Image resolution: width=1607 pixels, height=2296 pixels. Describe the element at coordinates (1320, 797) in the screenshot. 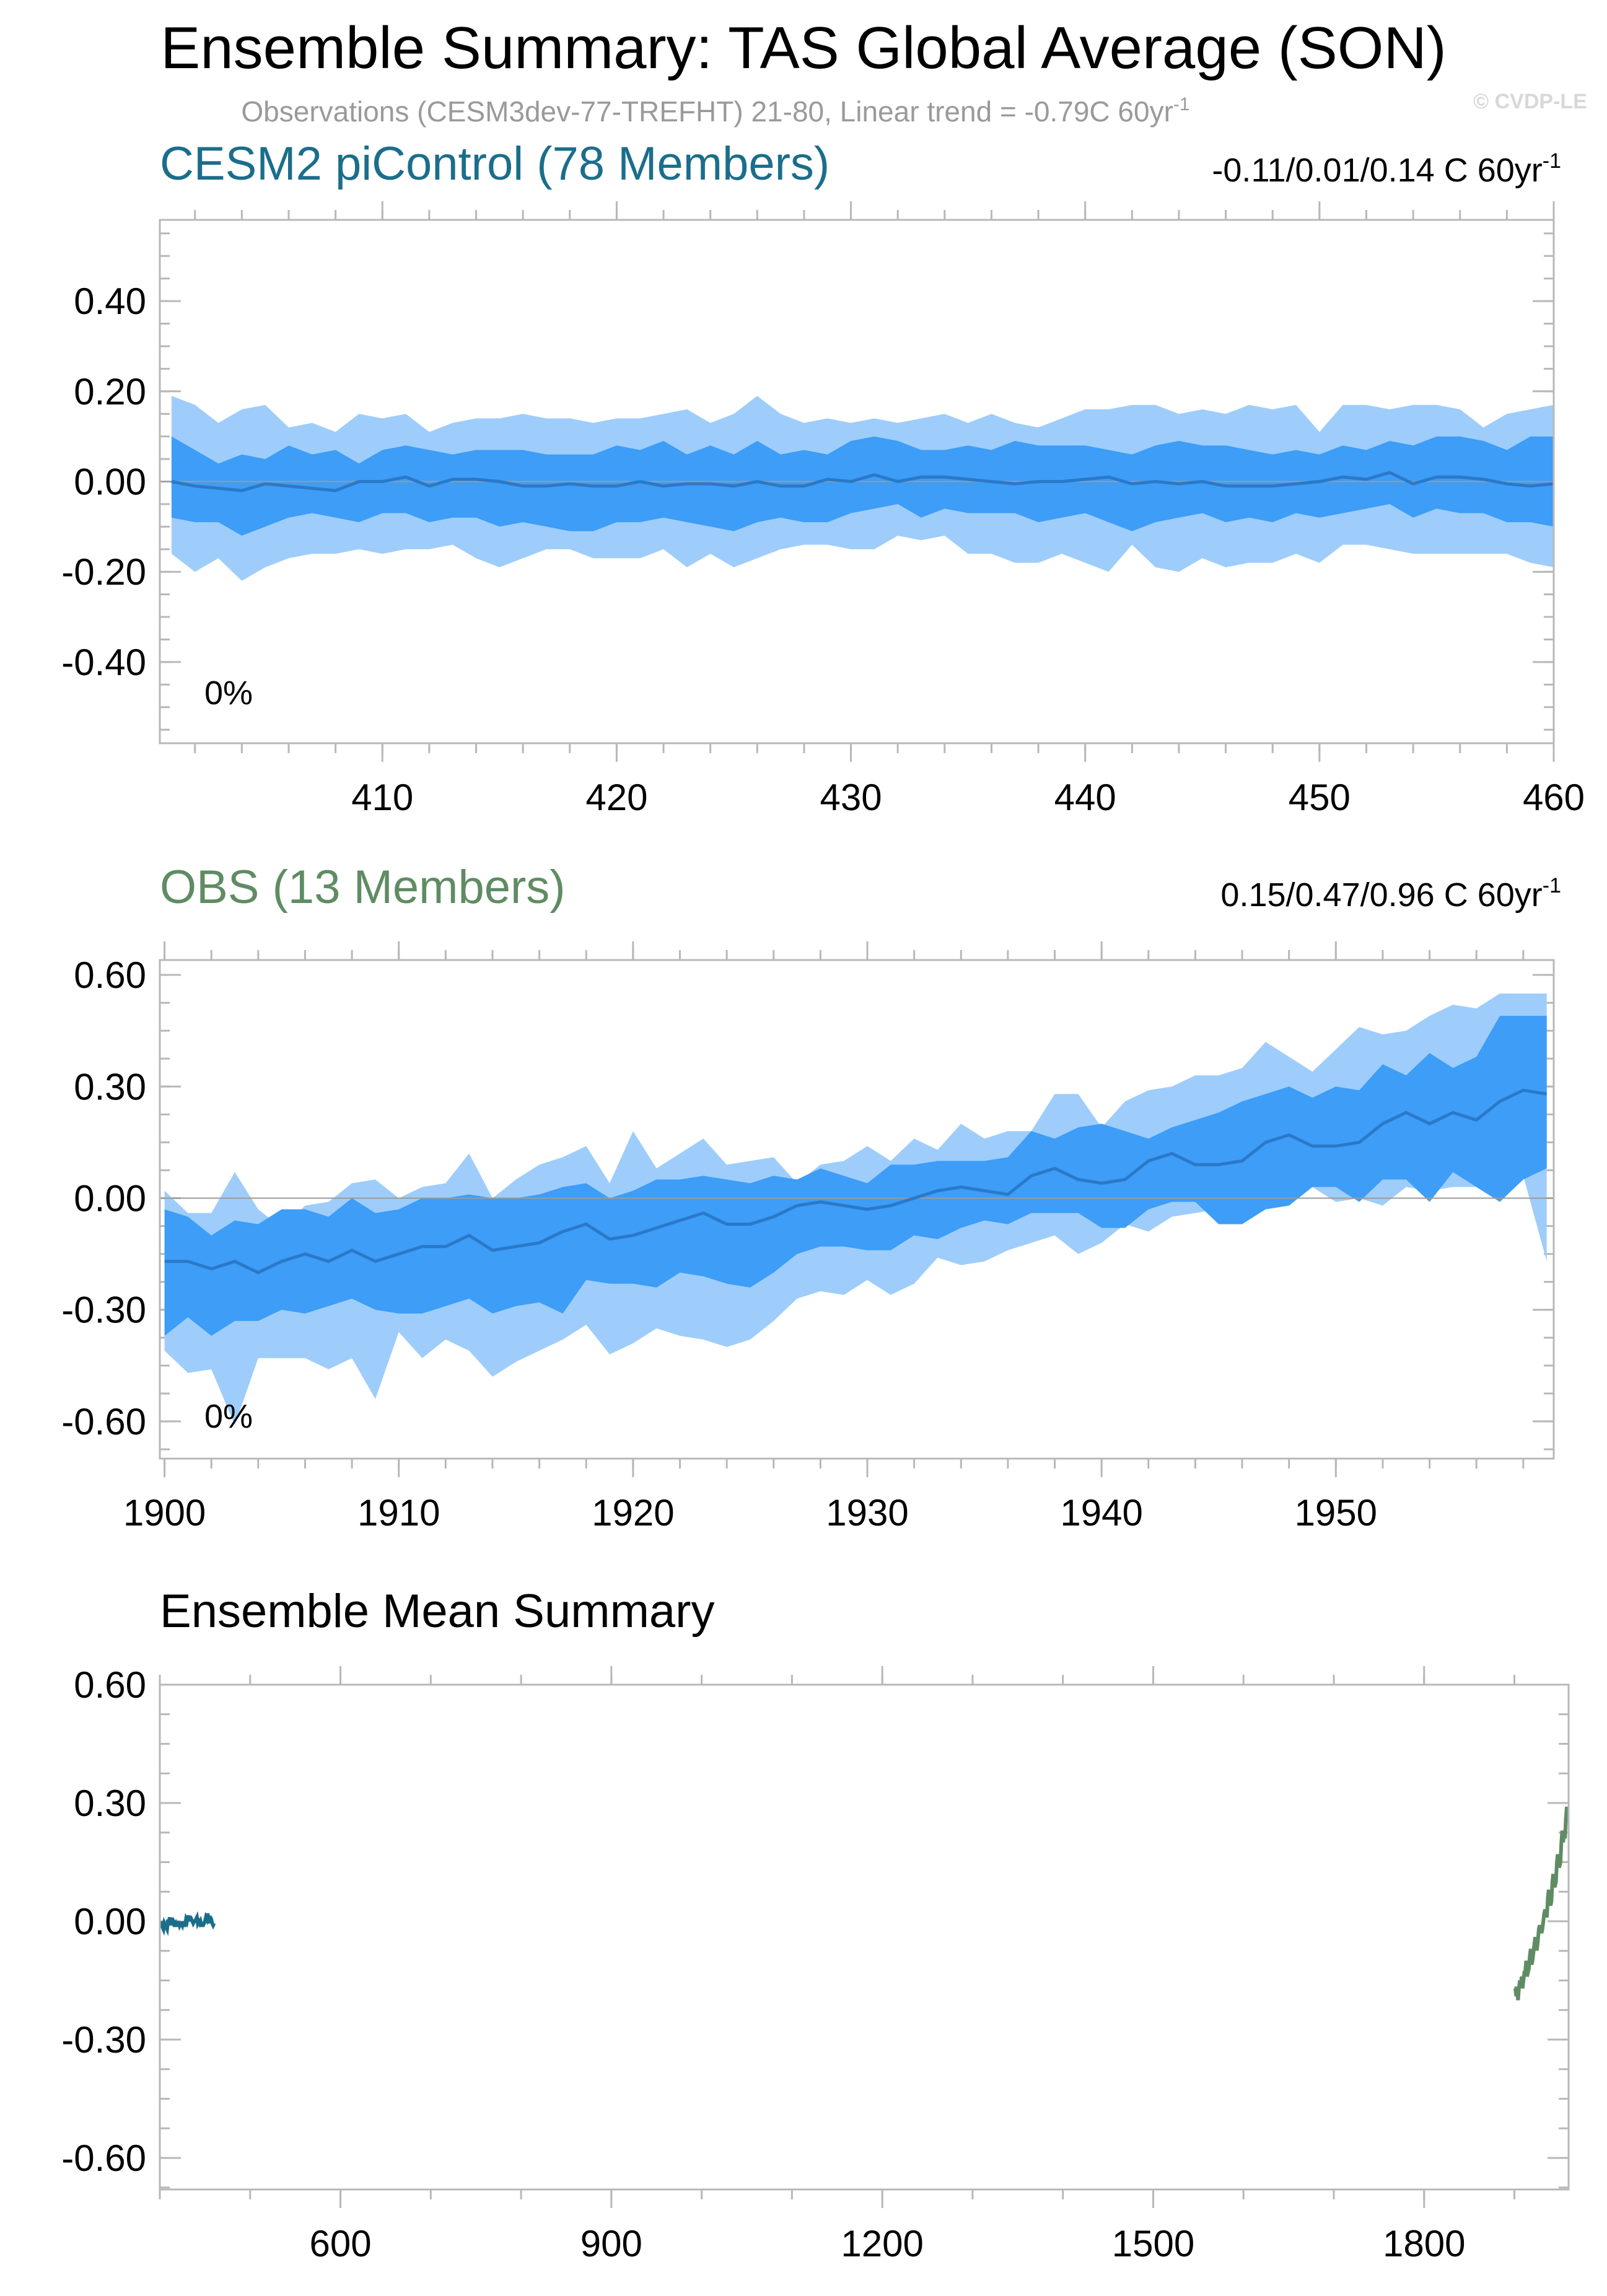

I see `x-tick-label: 450` at that location.